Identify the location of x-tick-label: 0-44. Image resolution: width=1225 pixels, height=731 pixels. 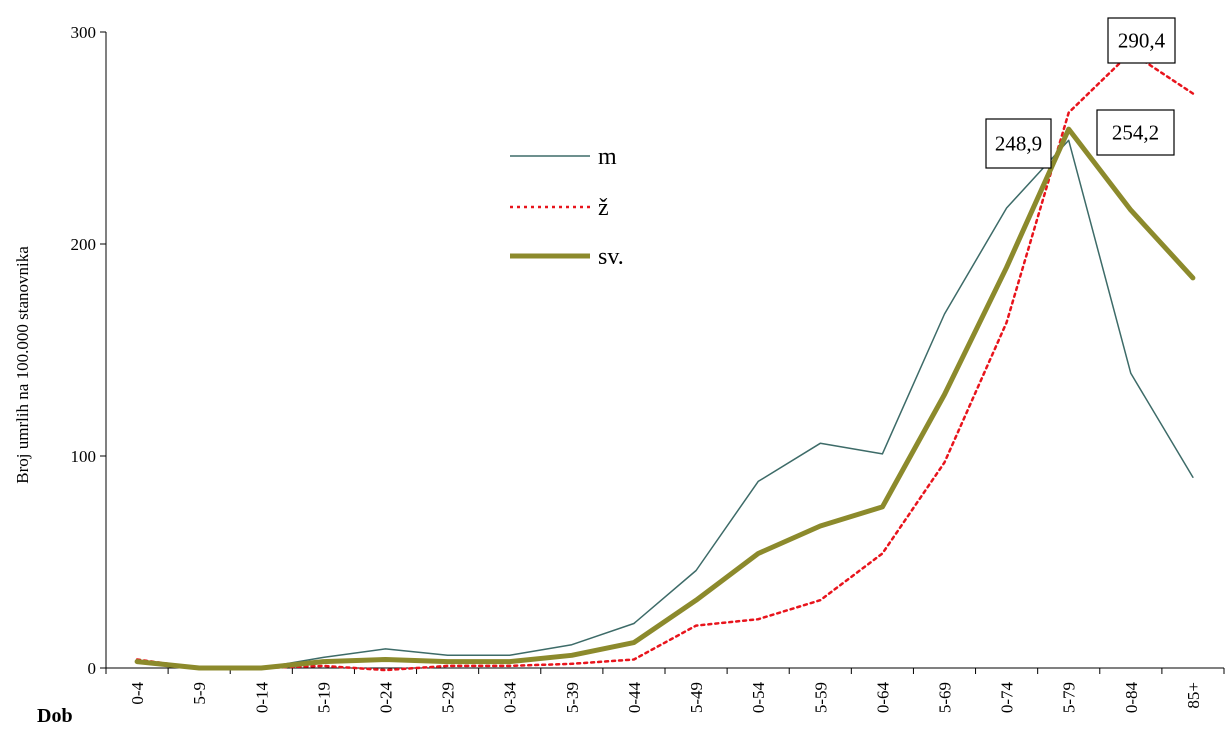
(634, 698).